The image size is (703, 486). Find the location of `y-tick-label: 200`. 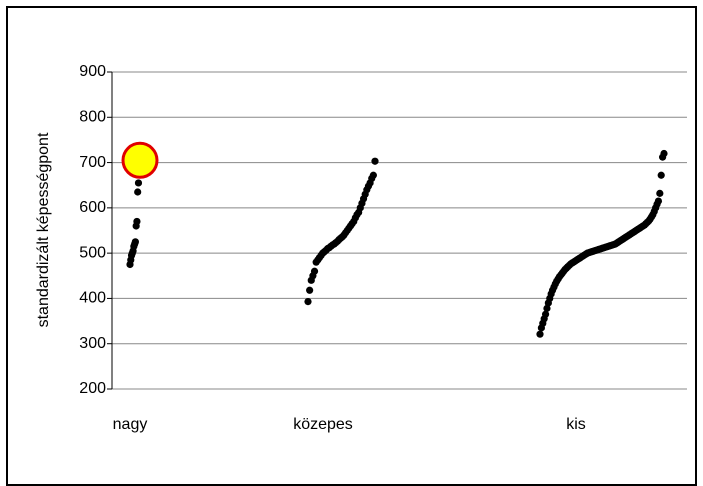

y-tick-label: 200 is located at coordinates (92, 388).